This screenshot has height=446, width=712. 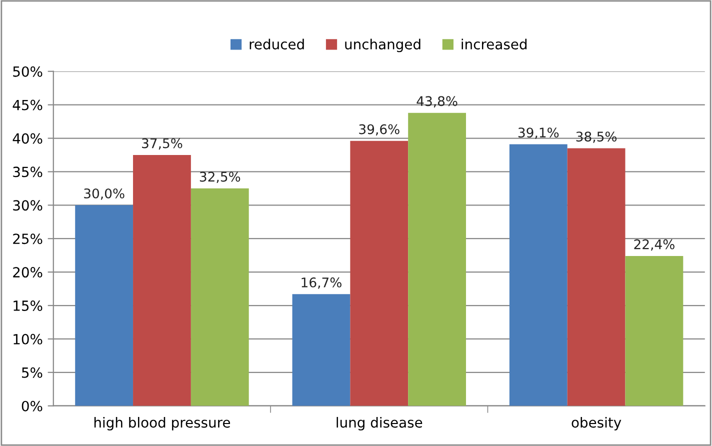 What do you see at coordinates (277, 44) in the screenshot?
I see `legend-label: reduced` at bounding box center [277, 44].